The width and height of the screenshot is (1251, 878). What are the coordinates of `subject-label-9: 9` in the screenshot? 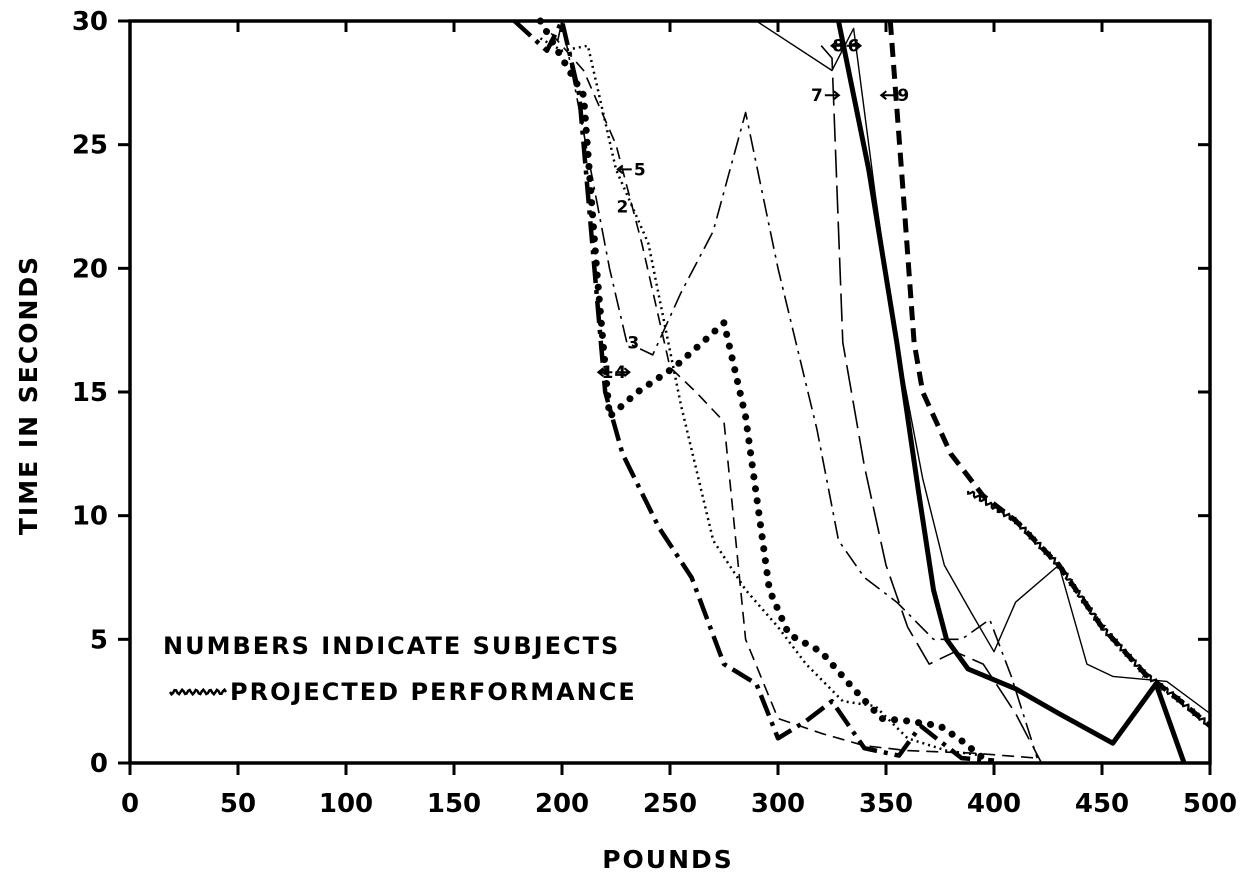 It's located at (903, 96).